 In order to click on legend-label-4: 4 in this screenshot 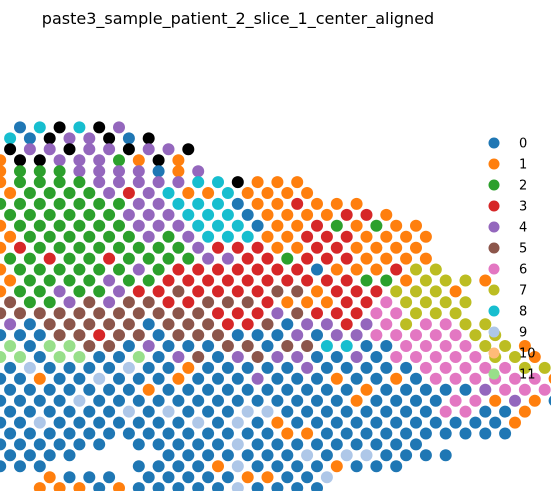, I will do `click(523, 228)`.